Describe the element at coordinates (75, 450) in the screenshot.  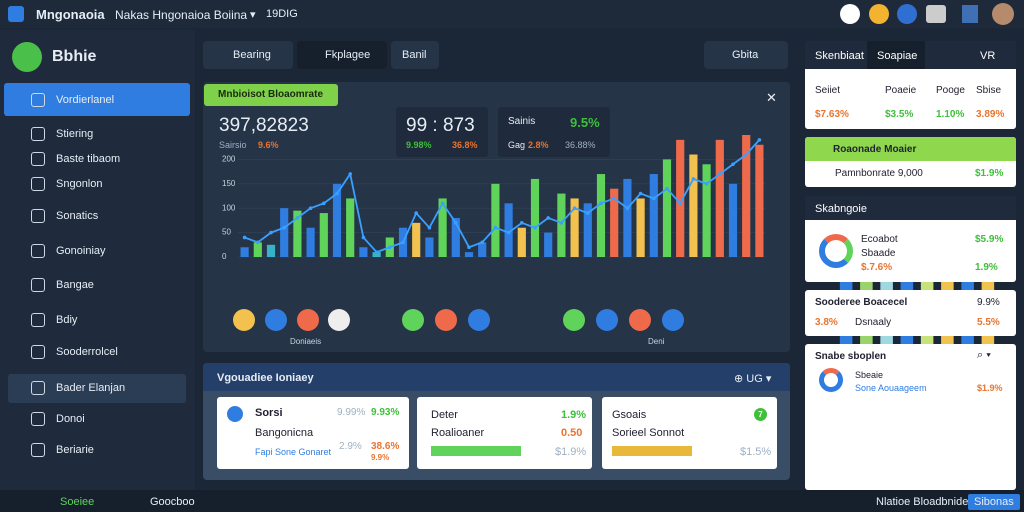
I see `nav-item: Beriarie` at that location.